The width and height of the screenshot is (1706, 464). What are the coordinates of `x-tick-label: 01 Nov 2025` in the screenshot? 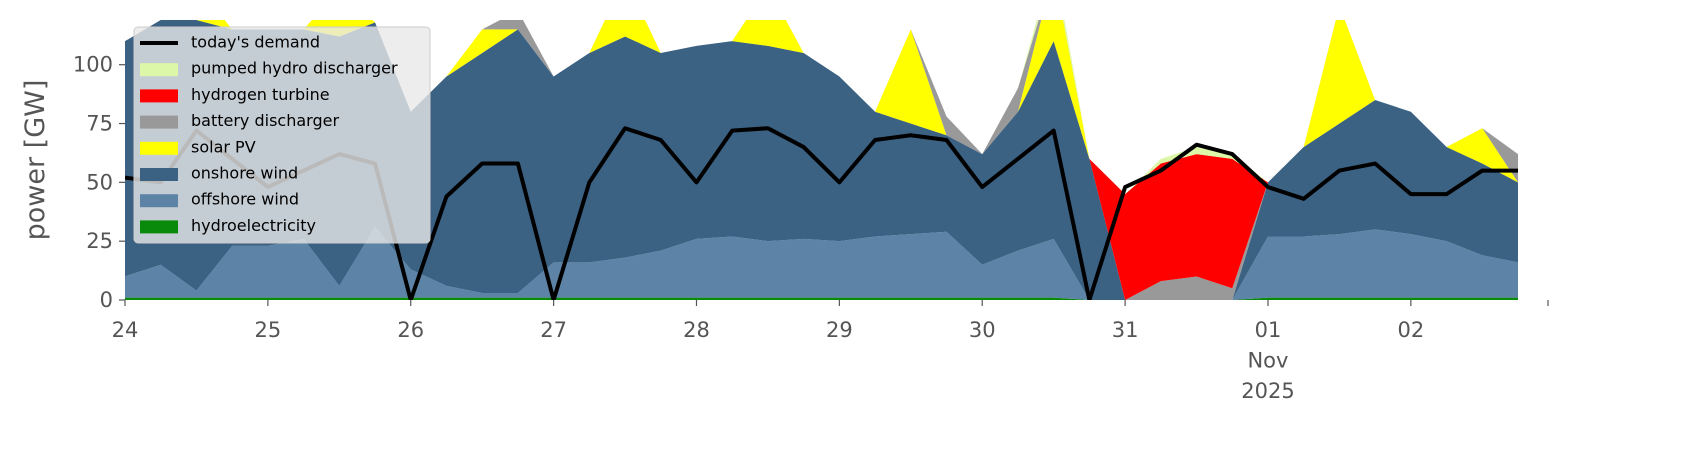 It's located at (1267, 360).